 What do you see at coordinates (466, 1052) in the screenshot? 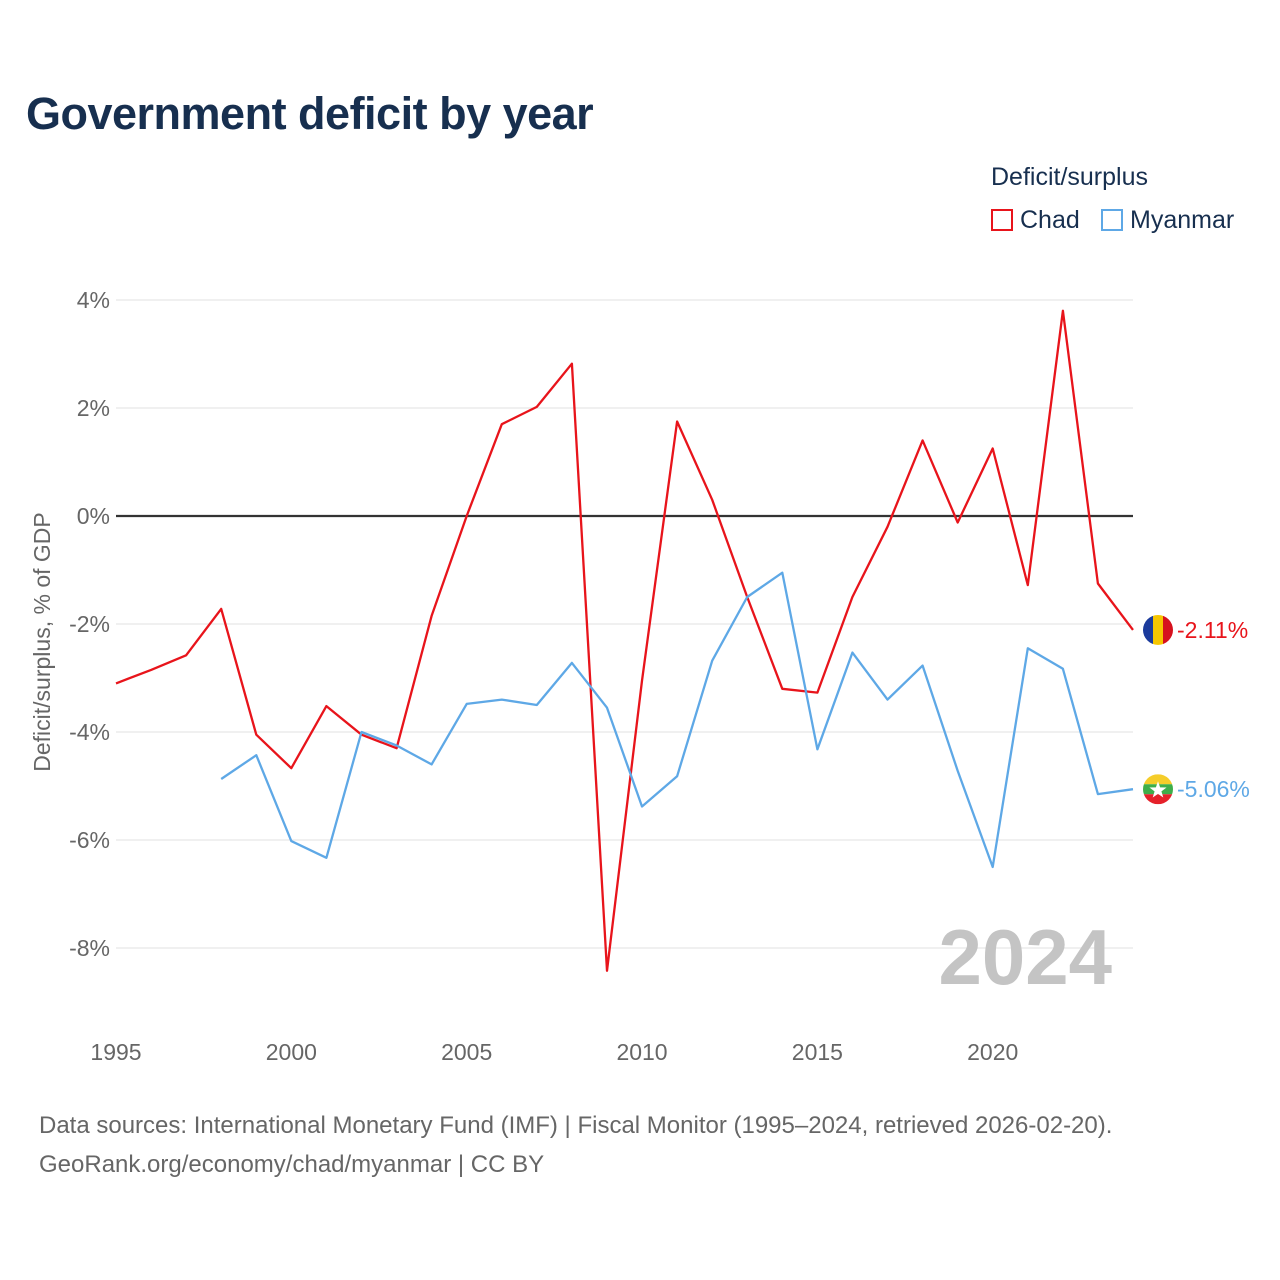
I see `x-tick-label: 2005` at bounding box center [466, 1052].